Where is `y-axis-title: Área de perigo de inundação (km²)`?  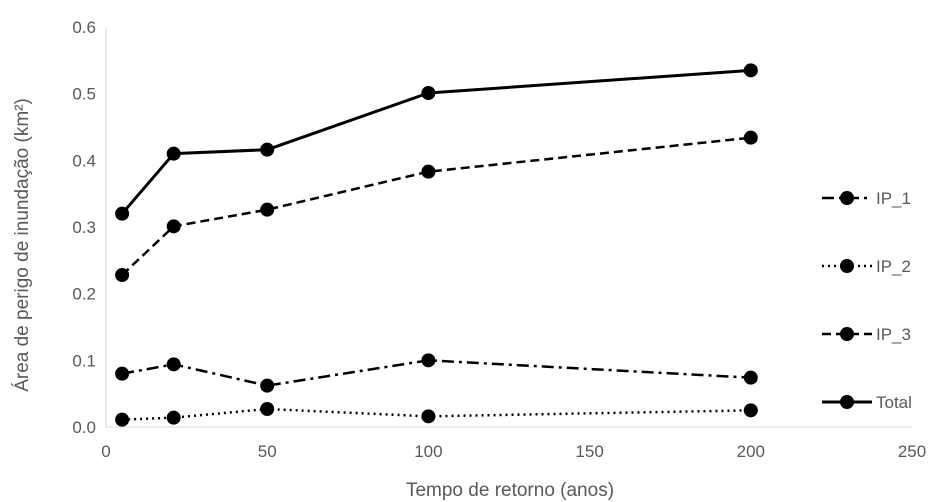 y-axis-title: Área de perigo de inundação (km²) is located at coordinates (22, 245).